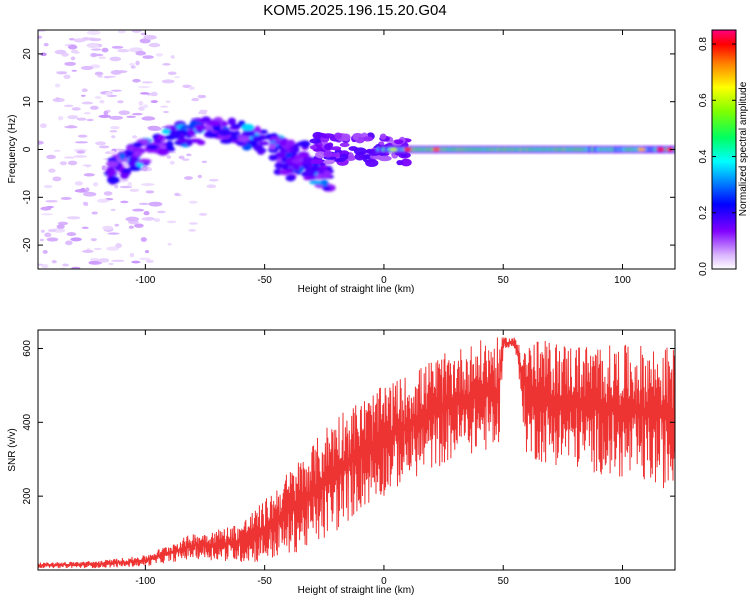 This screenshot has width=750, height=600. I want to click on colorbar-label: Normalized spectral amplitude, so click(743, 148).